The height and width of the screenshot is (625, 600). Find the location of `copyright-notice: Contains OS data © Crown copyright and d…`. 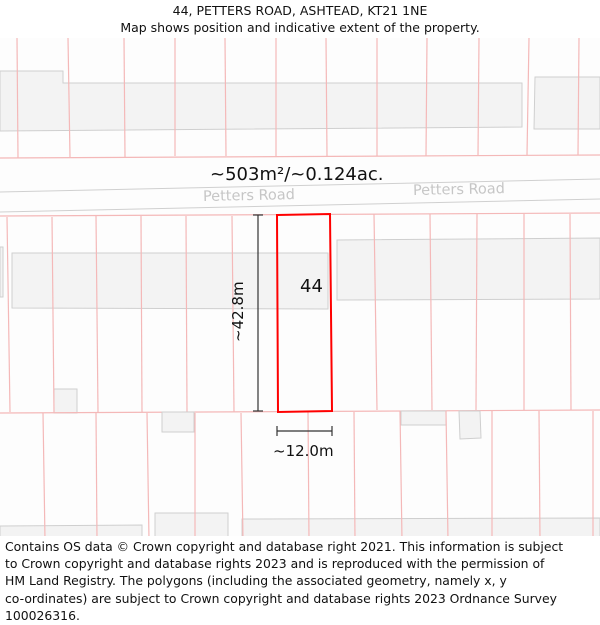

copyright-notice: Contains OS data © Crown copyright and d… is located at coordinates (301, 581).